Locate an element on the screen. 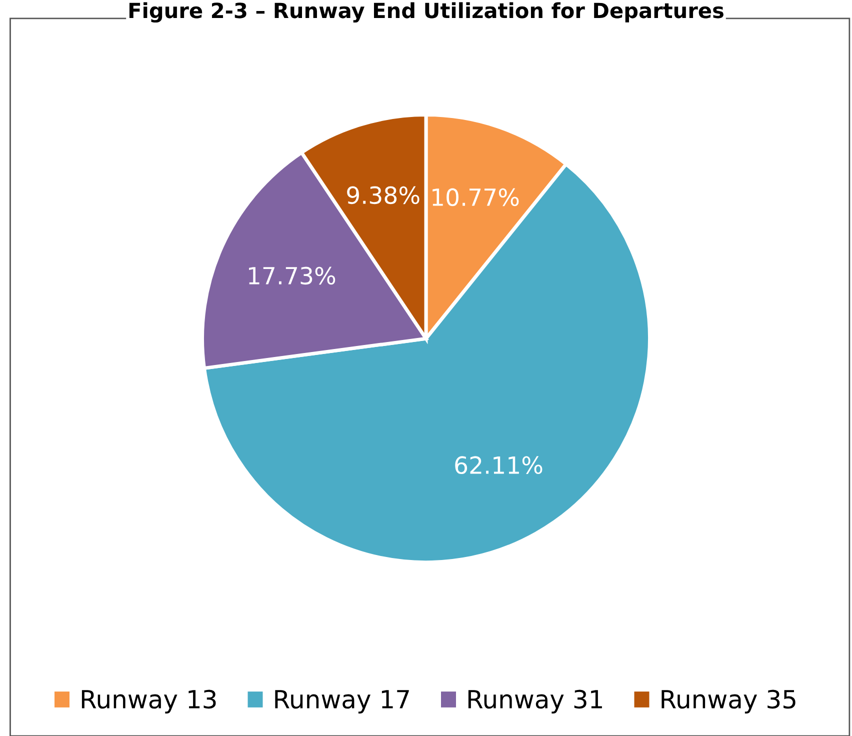 The width and height of the screenshot is (852, 736). data-label: 9.38% is located at coordinates (383, 195).